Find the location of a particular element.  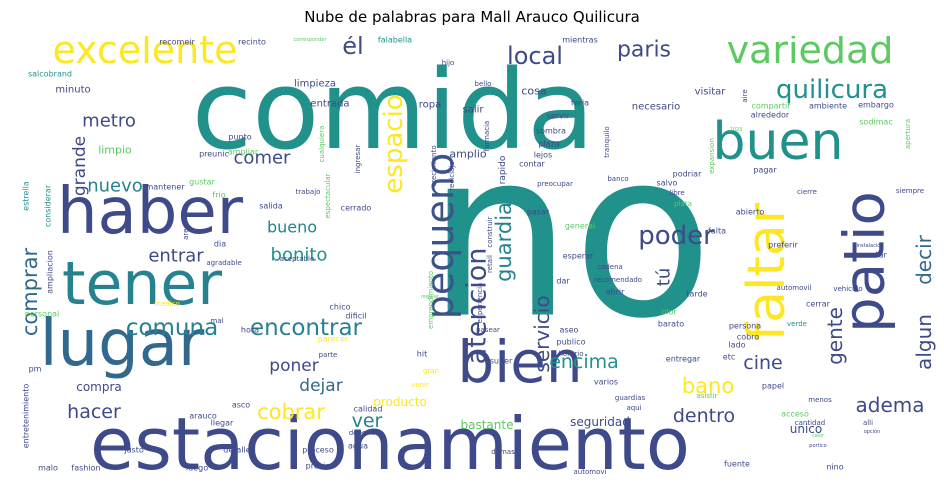

word-4: haber is located at coordinates (150, 212).